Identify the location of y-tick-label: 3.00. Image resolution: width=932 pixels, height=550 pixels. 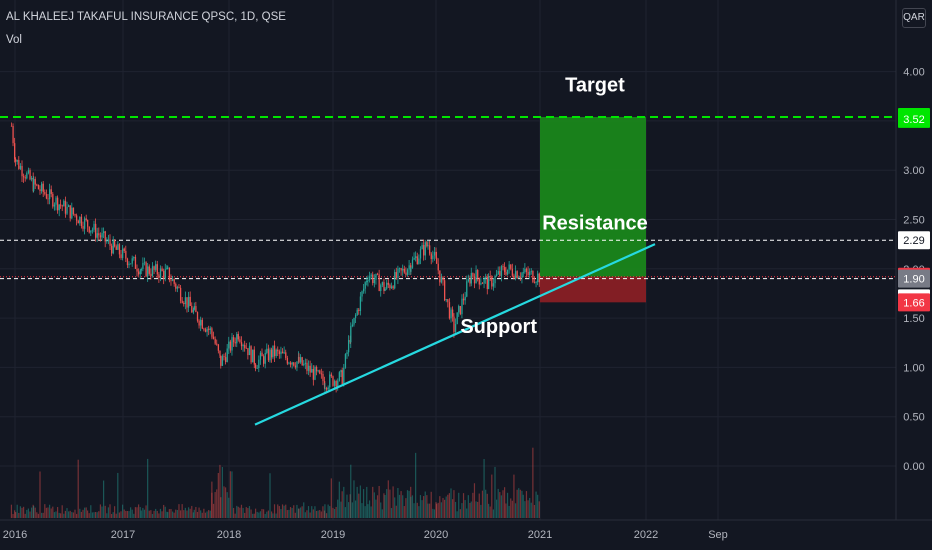
(913, 171).